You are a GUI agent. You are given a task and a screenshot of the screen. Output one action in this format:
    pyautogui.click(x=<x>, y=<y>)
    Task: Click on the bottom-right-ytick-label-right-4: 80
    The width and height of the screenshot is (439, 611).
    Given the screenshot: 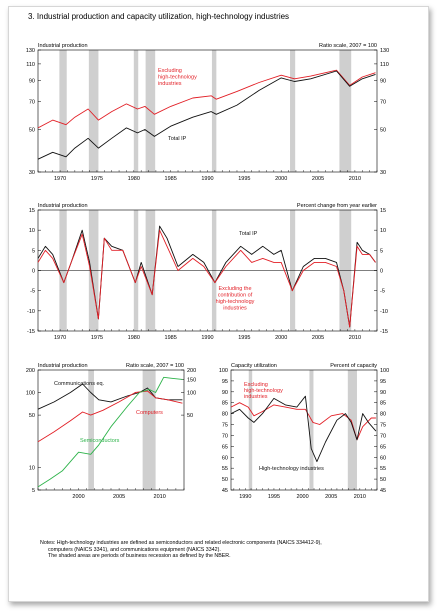 What is the action you would take?
    pyautogui.click(x=383, y=415)
    